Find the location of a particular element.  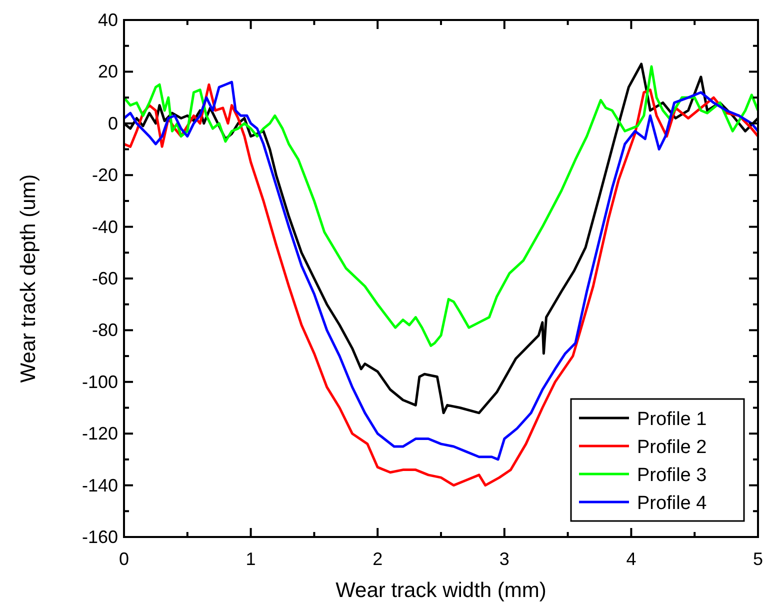

x-axis-title: Wear track width (mm) is located at coordinates (441, 590).